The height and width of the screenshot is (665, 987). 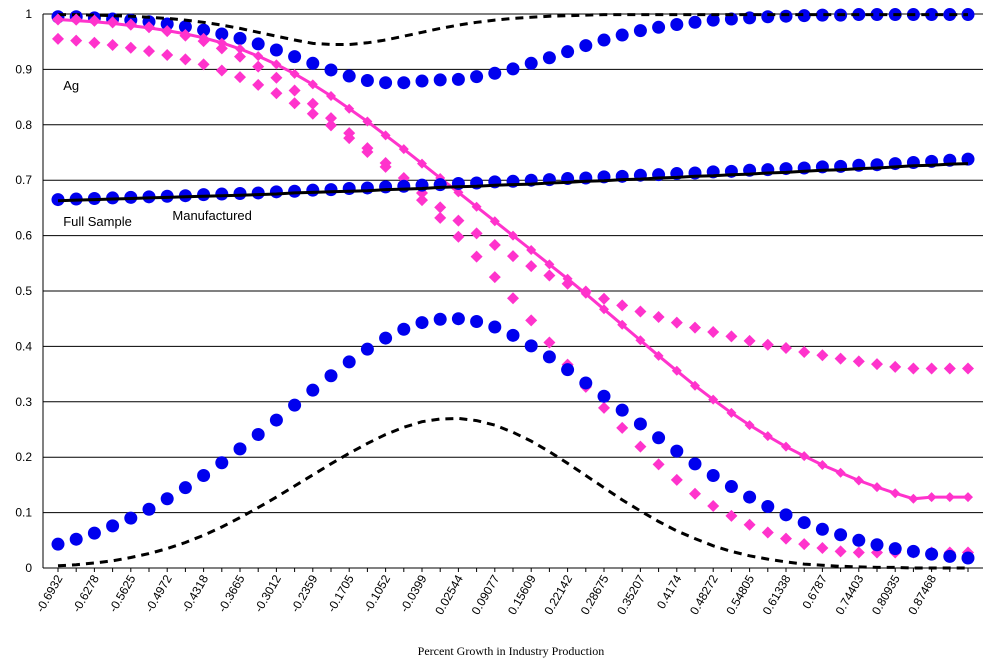 I want to click on annotation-label: Ag, so click(x=71, y=85).